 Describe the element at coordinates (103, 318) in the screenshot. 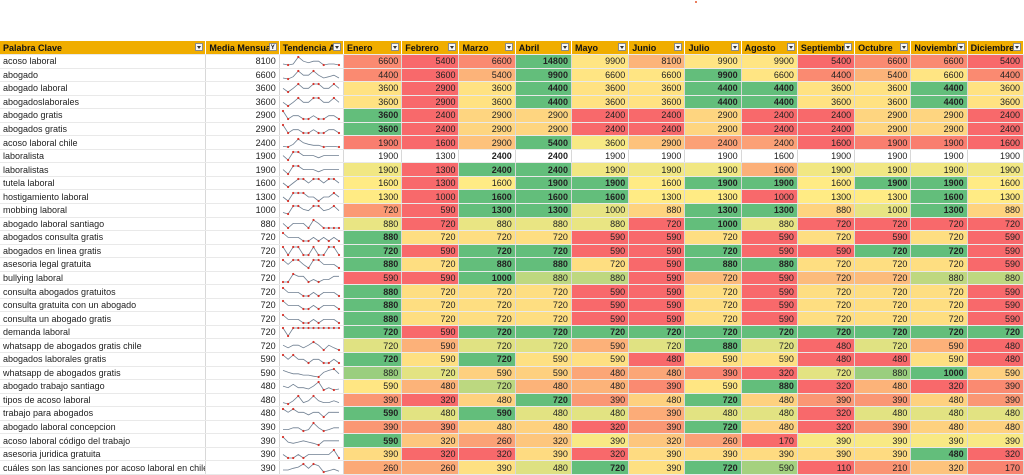

I see `keyword-cell: consulta un abogado gratis` at that location.